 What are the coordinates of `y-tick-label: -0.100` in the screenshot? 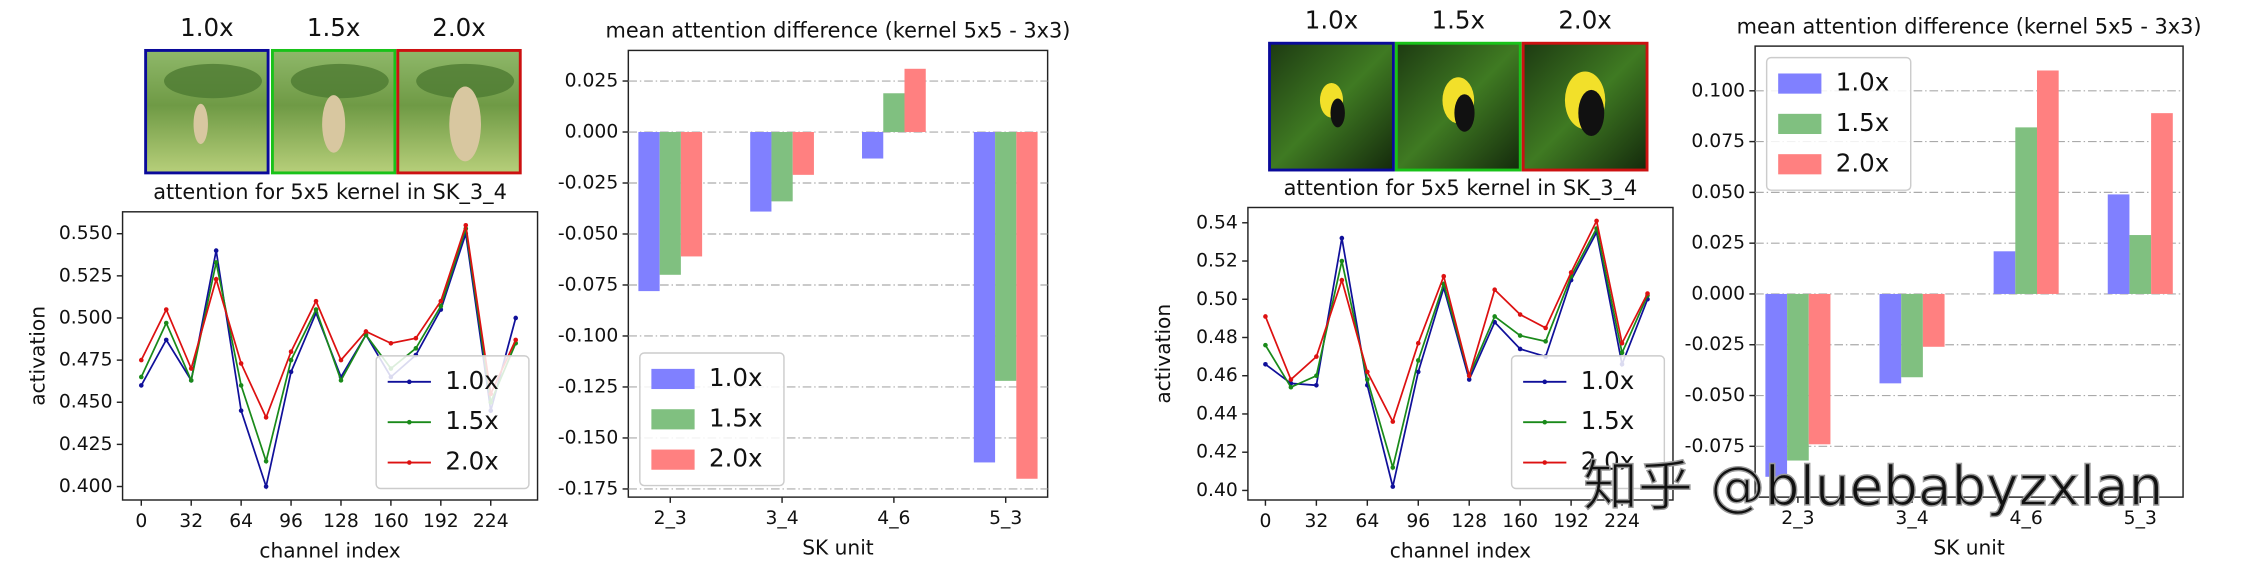 It's located at (588, 335).